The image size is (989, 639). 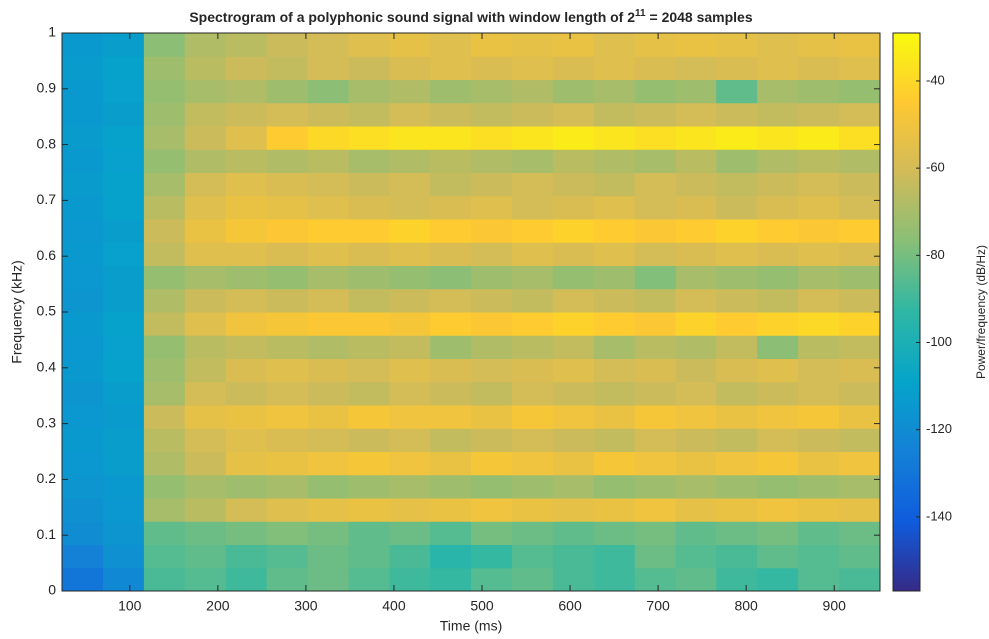 What do you see at coordinates (17, 311) in the screenshot?
I see `y-axis-label: Frequency (kHz)` at bounding box center [17, 311].